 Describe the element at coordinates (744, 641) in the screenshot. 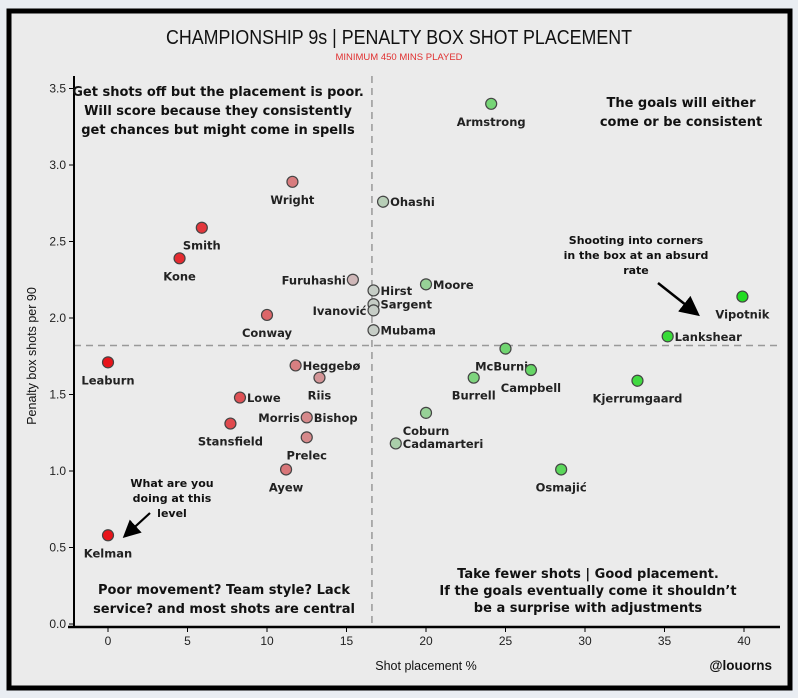

I see `x-tick-label: 40` at that location.